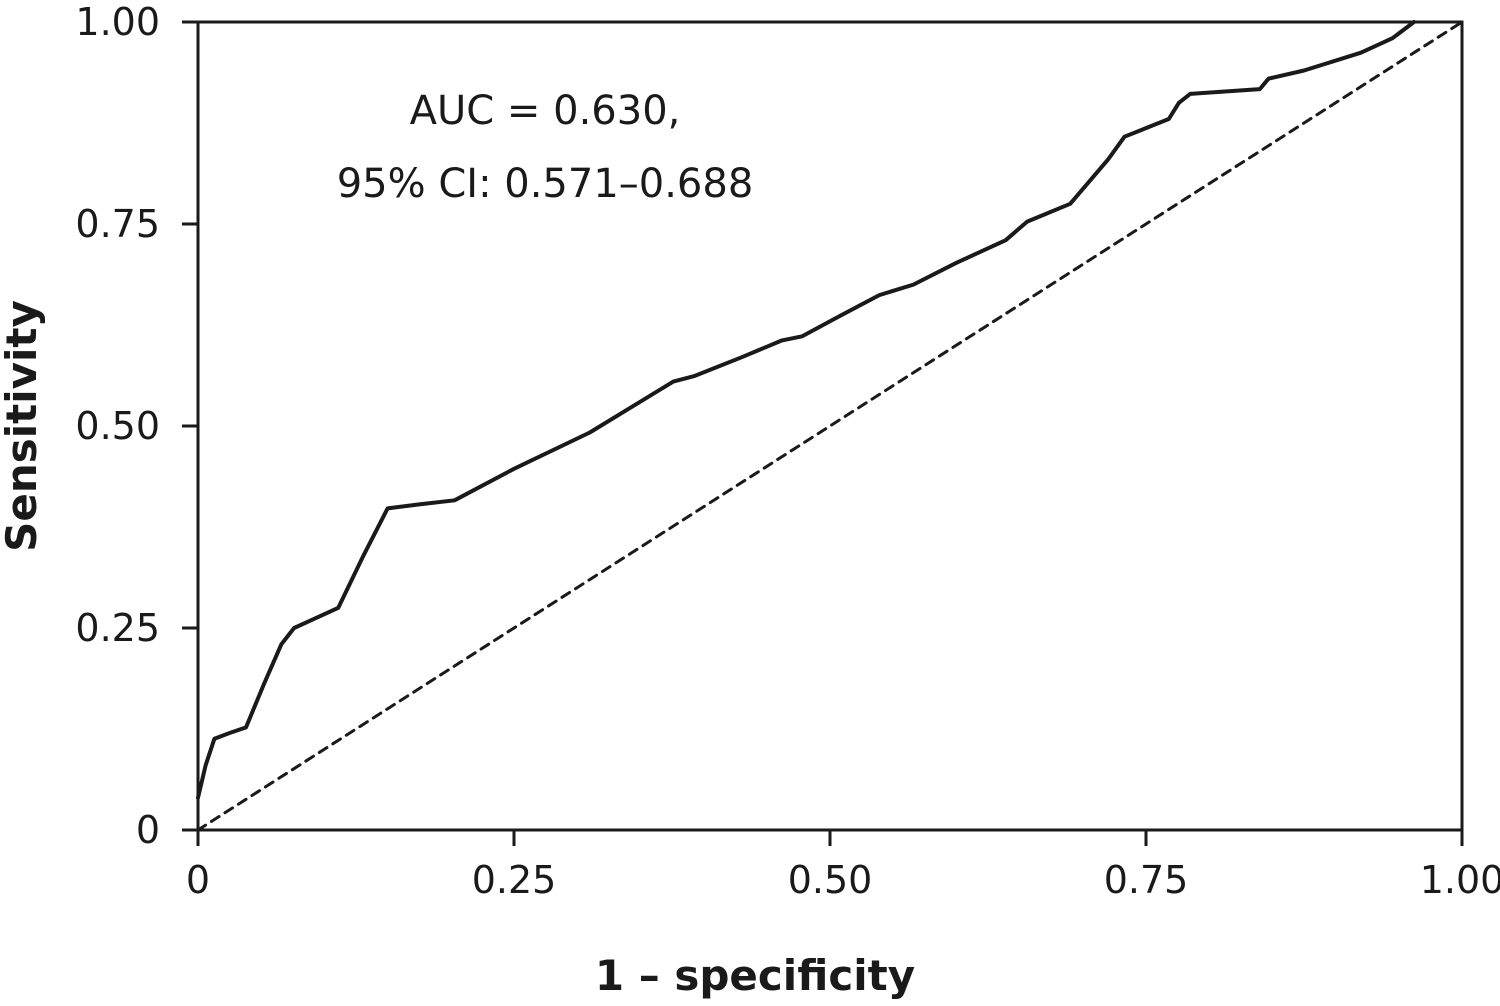 This screenshot has width=1500, height=1006. Describe the element at coordinates (117, 628) in the screenshot. I see `y-tick-label: 0.25` at that location.